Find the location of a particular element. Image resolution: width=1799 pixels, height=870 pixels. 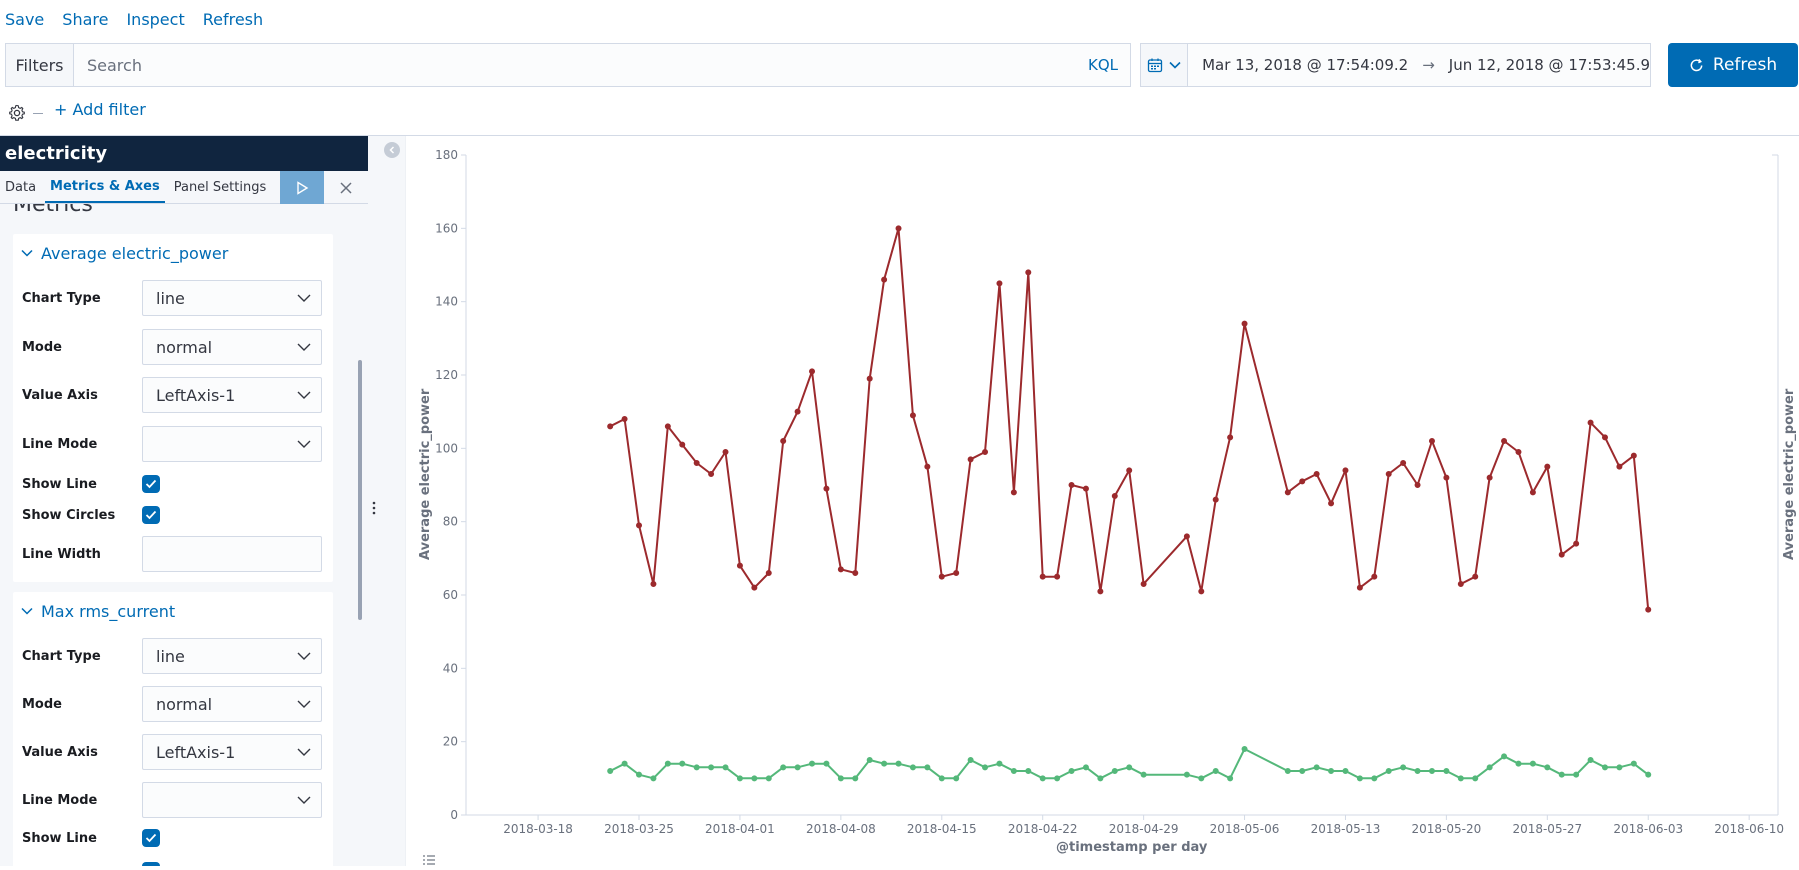

chevron-left-icon is located at coordinates (392, 150).